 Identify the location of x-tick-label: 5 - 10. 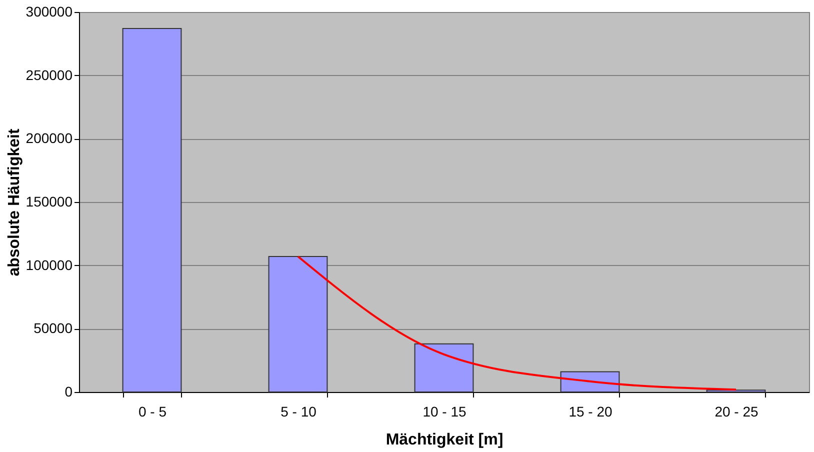
(298, 412).